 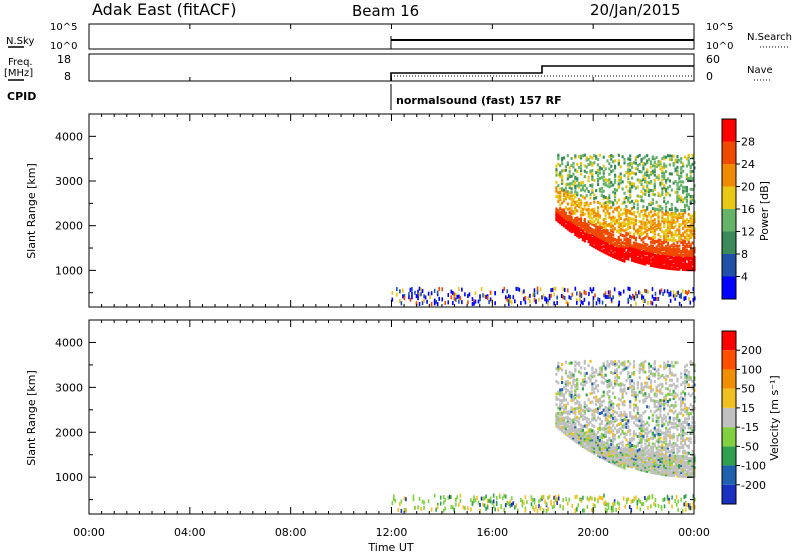 What do you see at coordinates (67, 76) in the screenshot?
I see `freq-tick-bottom: 8` at bounding box center [67, 76].